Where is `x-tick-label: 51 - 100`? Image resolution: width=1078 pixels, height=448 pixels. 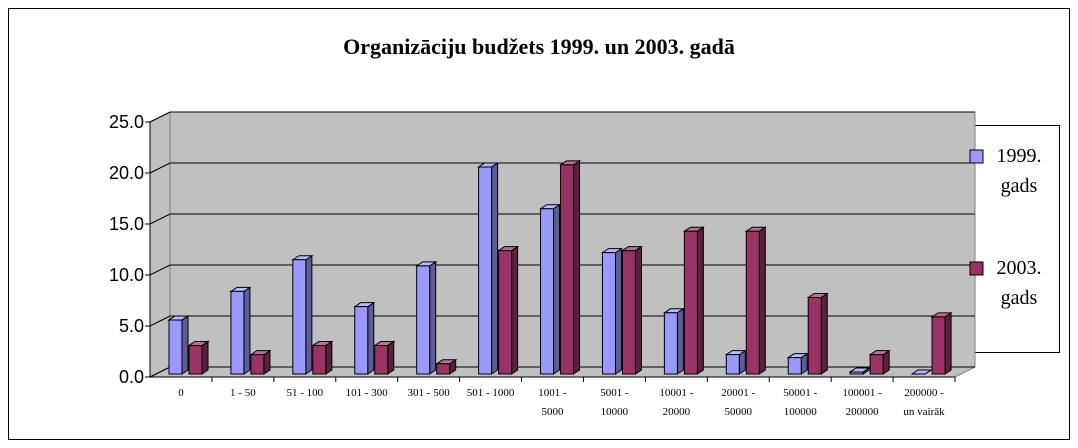
x-tick-label: 51 - 100 is located at coordinates (305, 393).